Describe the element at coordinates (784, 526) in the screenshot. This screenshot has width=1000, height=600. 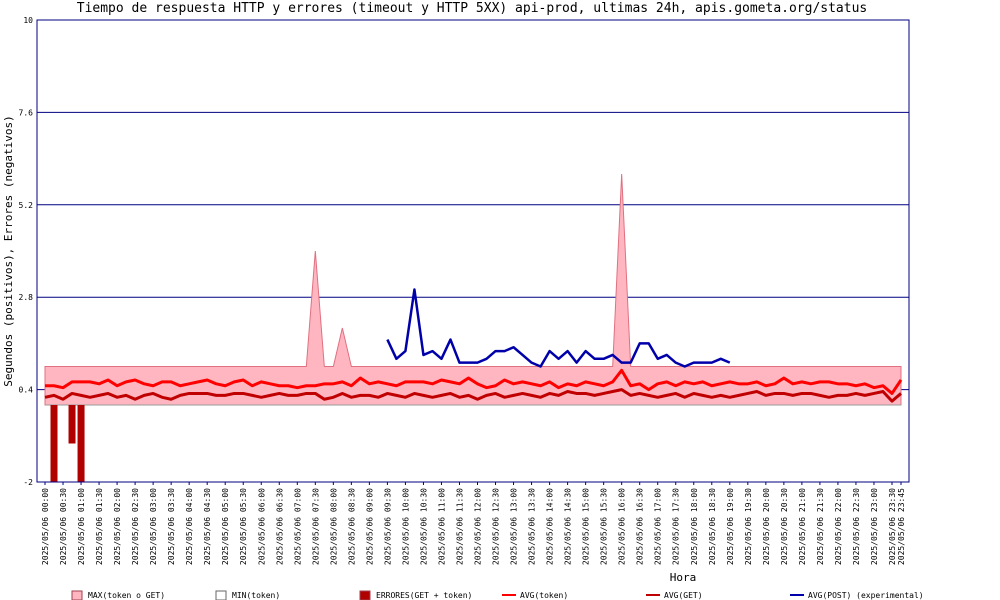
I see `x-tick-label: 2025/05/06 20:30` at that location.